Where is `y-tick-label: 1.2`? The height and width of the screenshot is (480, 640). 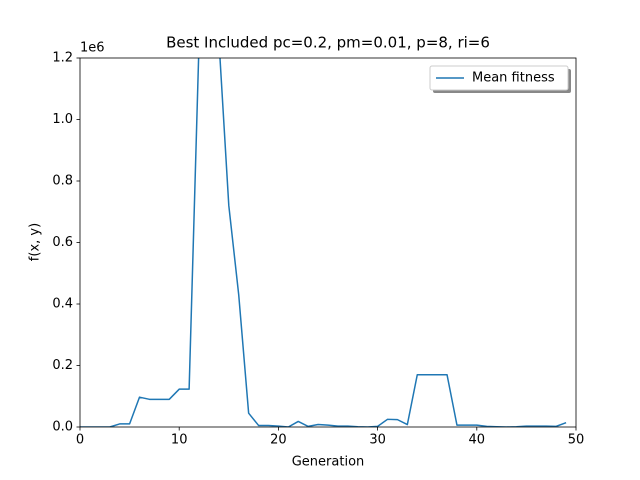
y-tick-label: 1.2 is located at coordinates (62, 58).